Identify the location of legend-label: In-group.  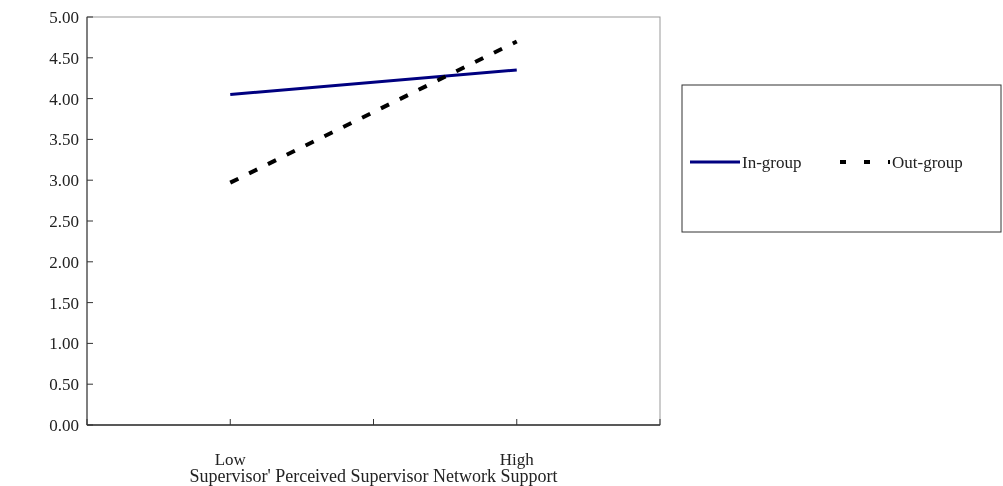
(772, 162).